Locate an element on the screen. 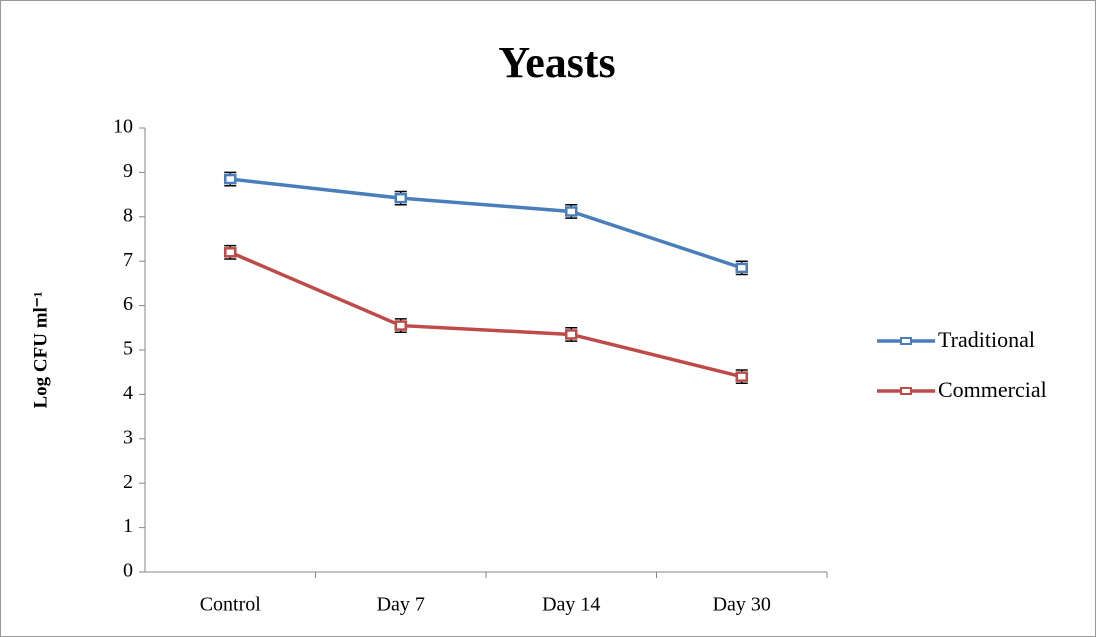 This screenshot has height=637, width=1096. y-tick-label: 6 is located at coordinates (128, 304).